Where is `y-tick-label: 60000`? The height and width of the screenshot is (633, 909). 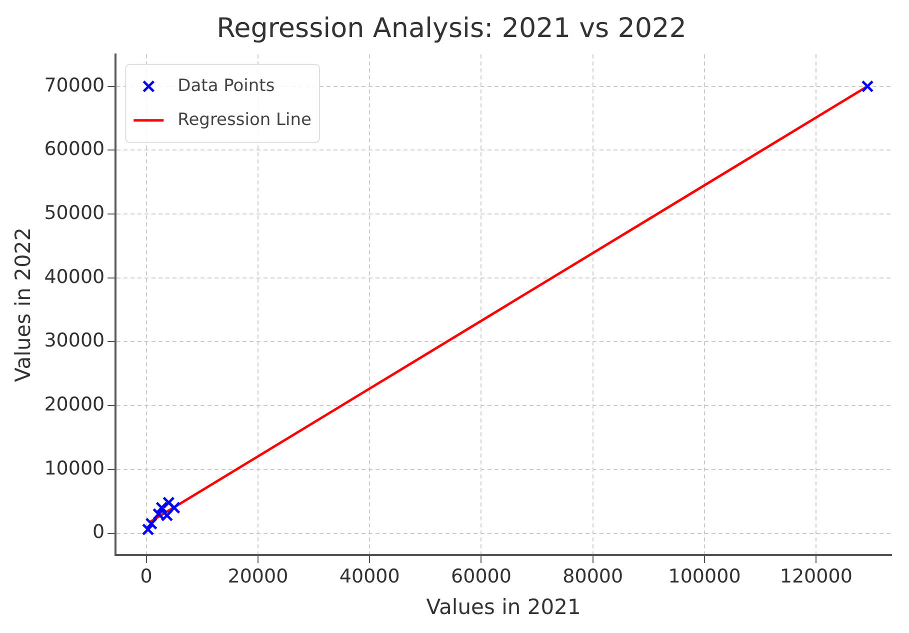 y-tick-label: 60000 is located at coordinates (74, 149).